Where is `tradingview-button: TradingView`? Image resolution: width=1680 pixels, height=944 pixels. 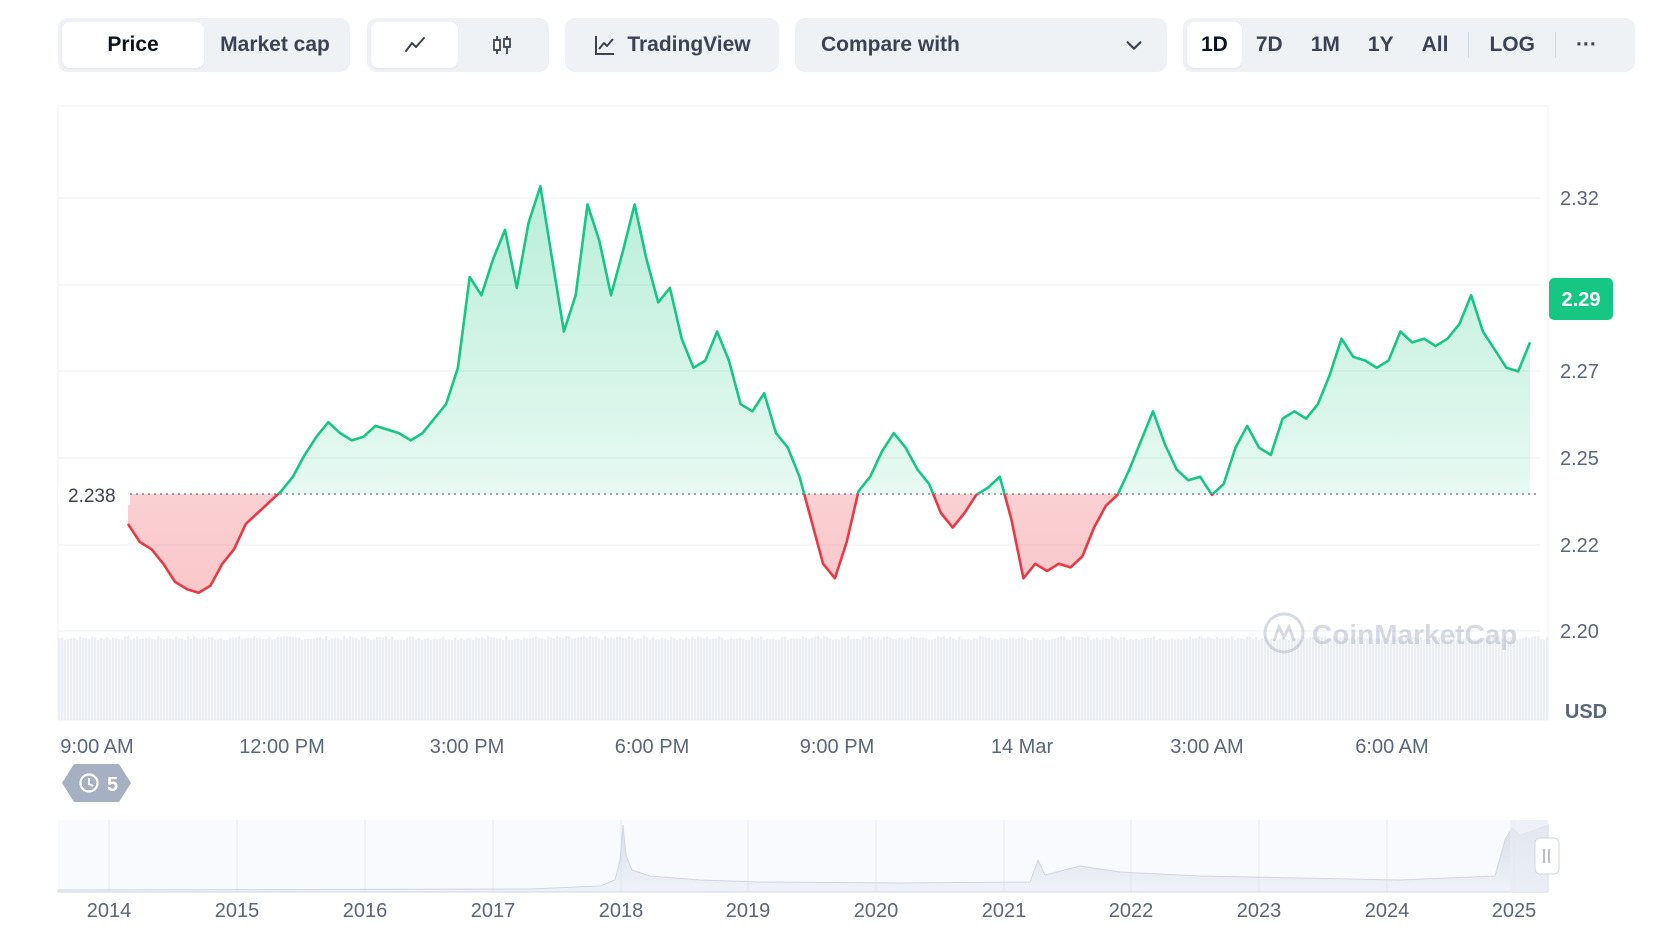
tradingview-button: TradingView is located at coordinates (672, 45).